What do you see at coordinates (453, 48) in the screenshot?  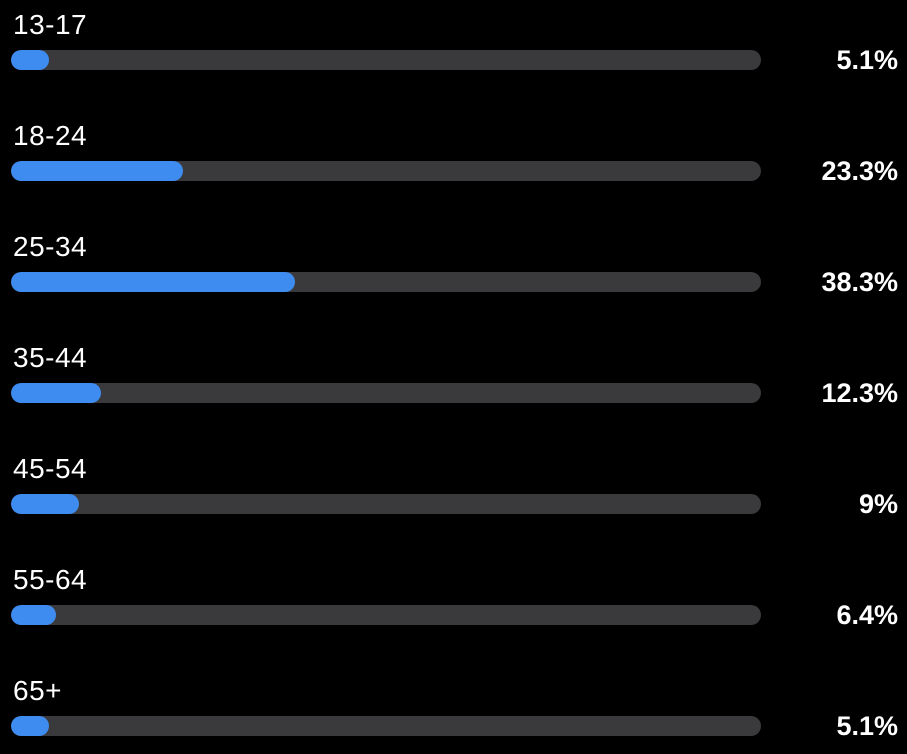 I see `age-group-row: 13-17 5.1%` at bounding box center [453, 48].